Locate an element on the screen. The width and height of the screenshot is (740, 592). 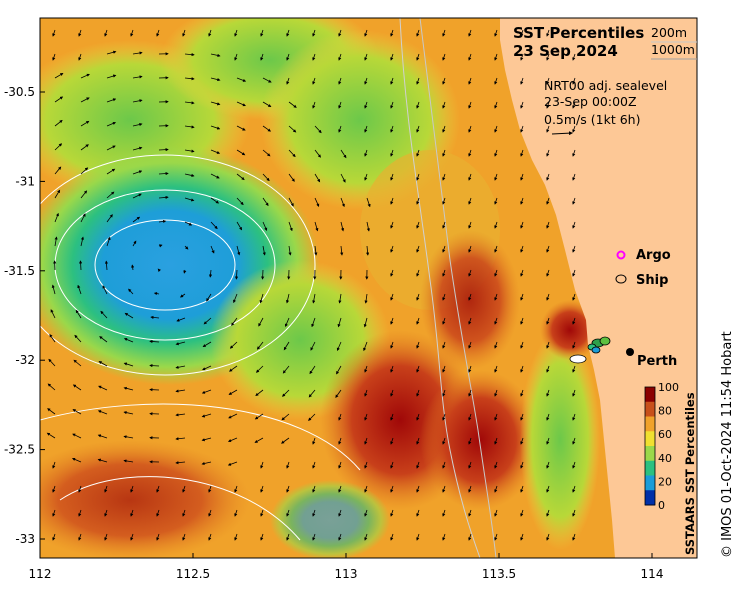
y-tick-label: -30.5 is located at coordinates (19, 92).